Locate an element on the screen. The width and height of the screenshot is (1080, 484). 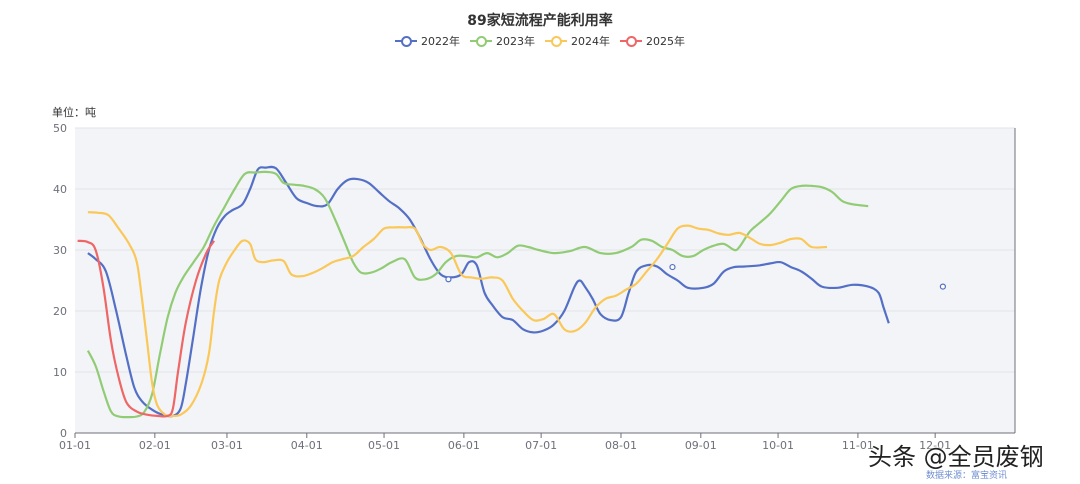
source-note: 数据来源：富宝资讯 is located at coordinates (967, 476).